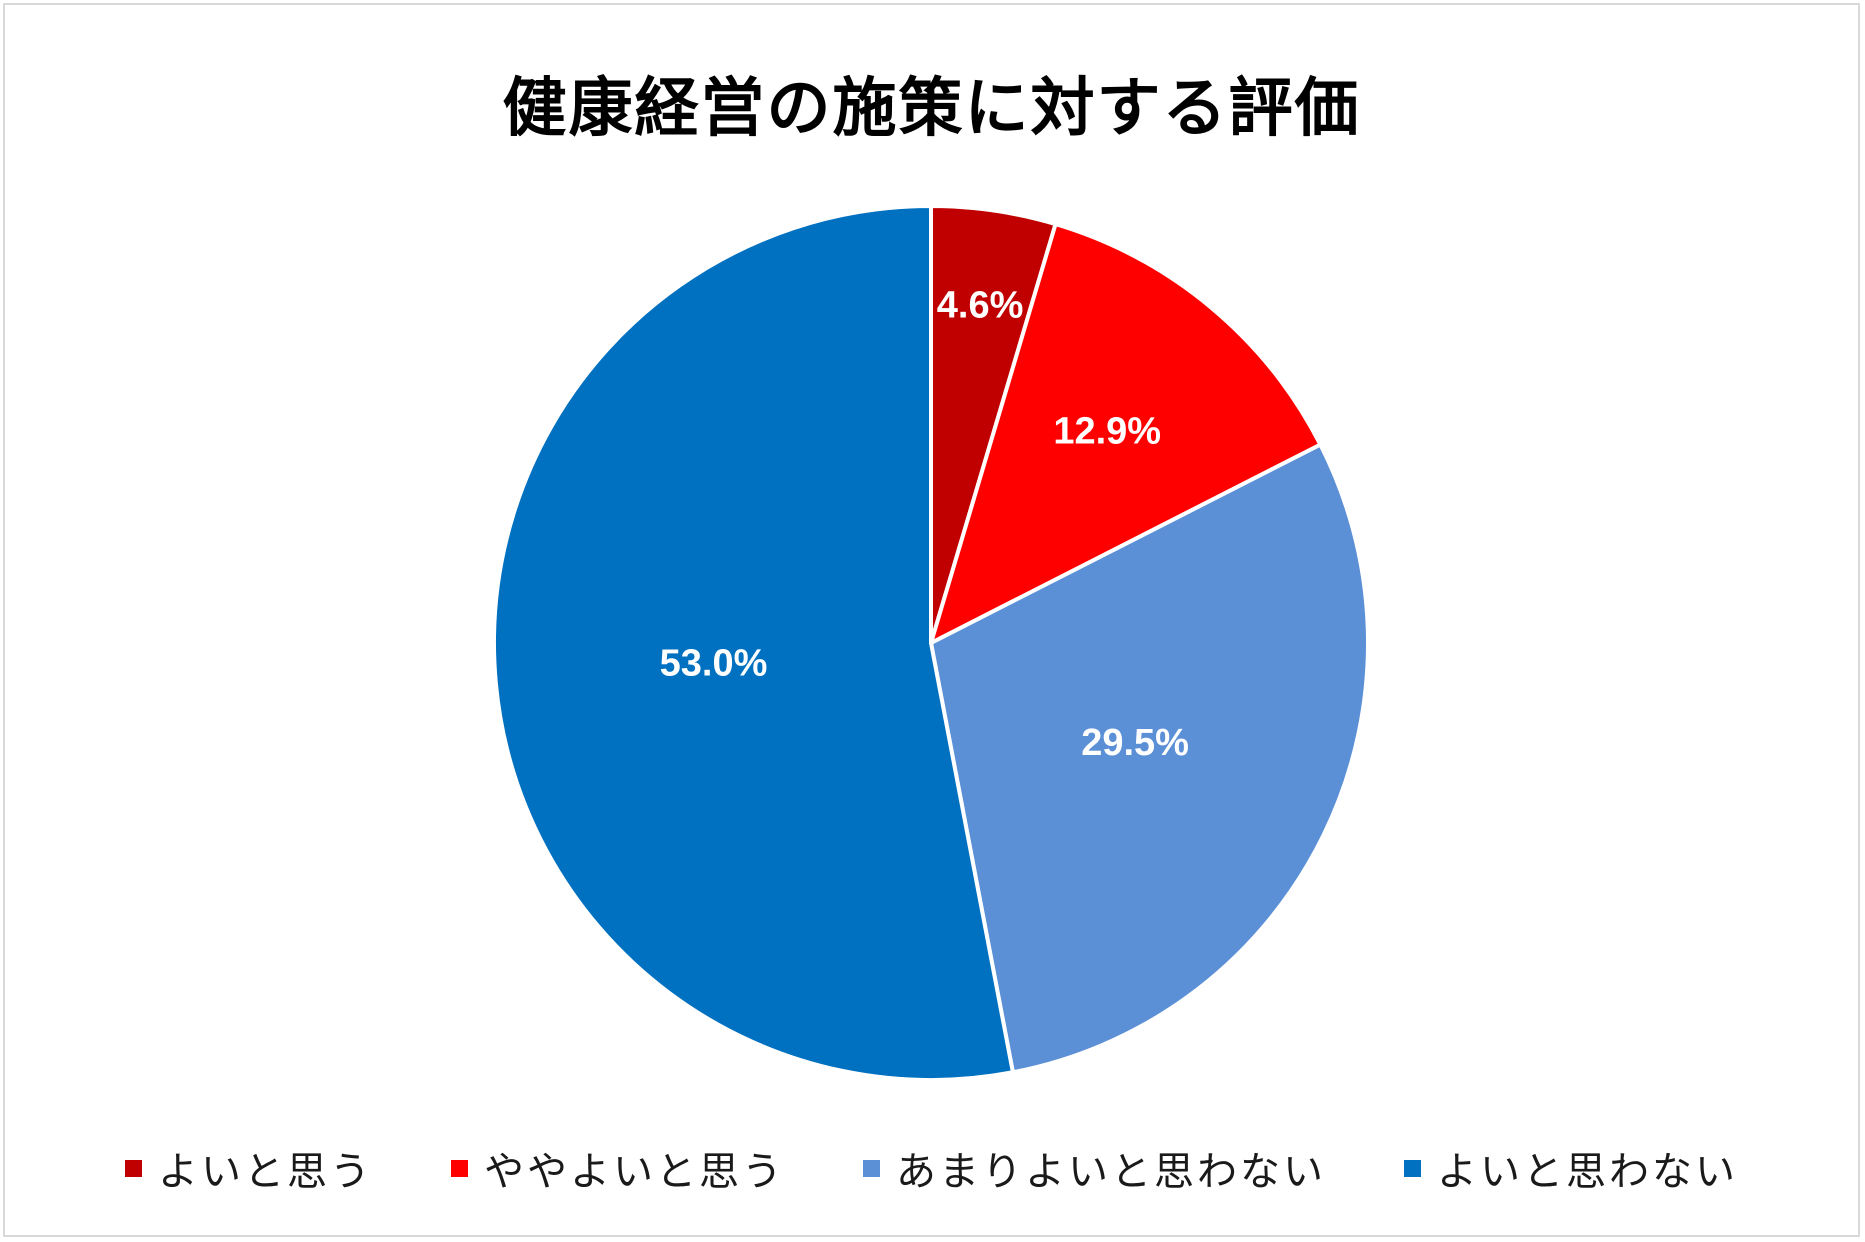 The height and width of the screenshot is (1242, 1865). What do you see at coordinates (1587, 1172) in the screenshot?
I see `legend-label-not-good: よいと思わない` at bounding box center [1587, 1172].